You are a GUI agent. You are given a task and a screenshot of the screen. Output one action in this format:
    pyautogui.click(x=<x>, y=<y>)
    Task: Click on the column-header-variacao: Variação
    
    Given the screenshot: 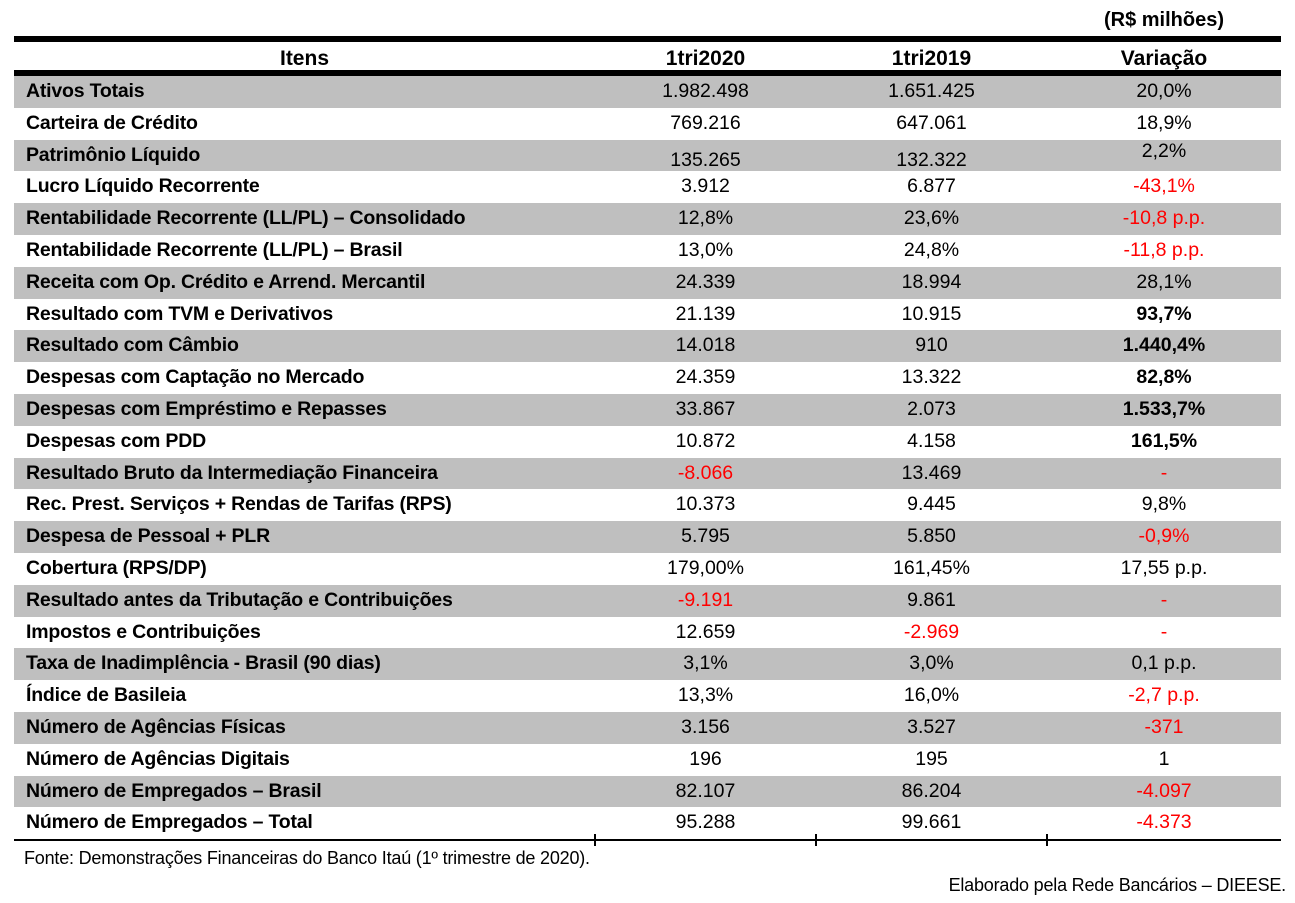 What is the action you would take?
    pyautogui.click(x=1164, y=58)
    